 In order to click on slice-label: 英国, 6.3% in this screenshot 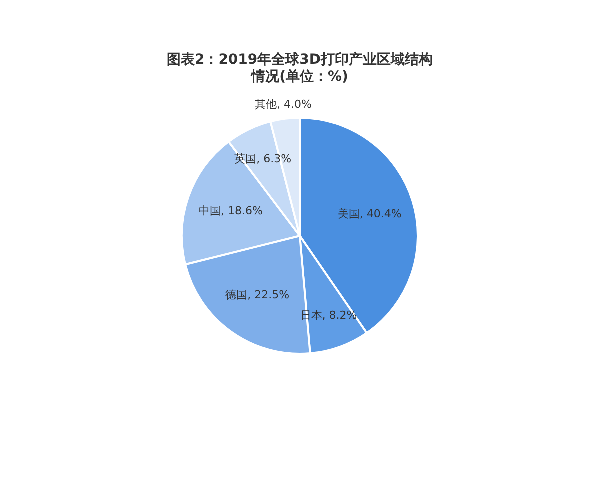, I will do `click(263, 159)`.